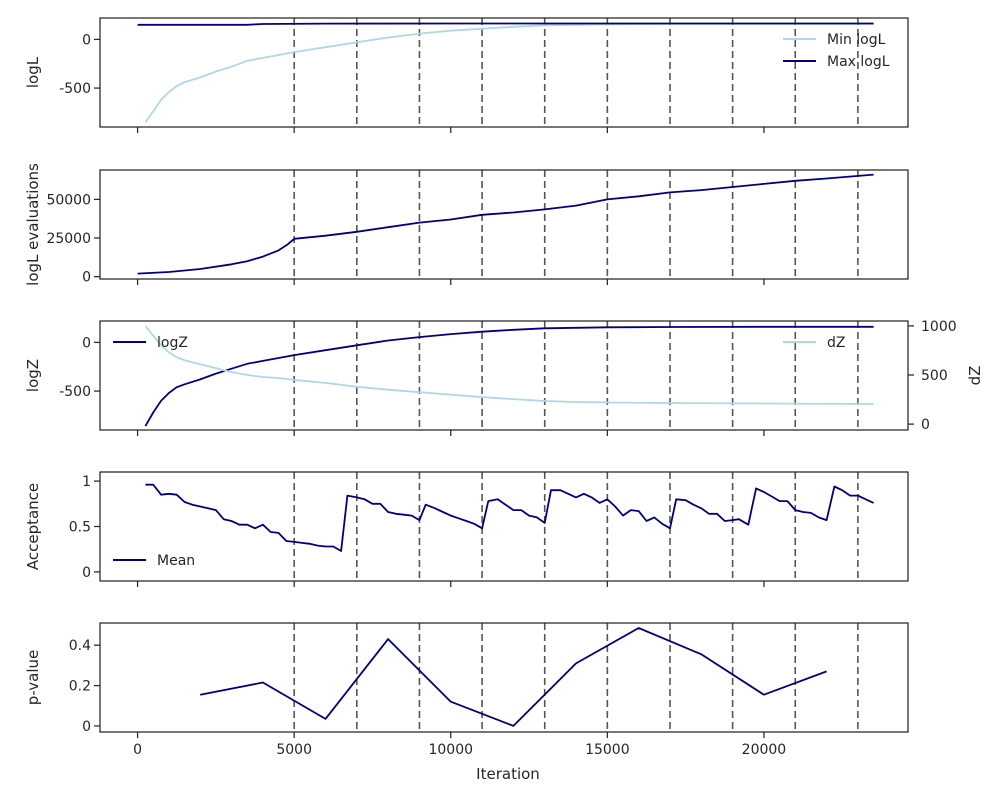 This screenshot has width=1000, height=800. Describe the element at coordinates (505, 24) in the screenshot. I see `series-line-max-logl` at that location.